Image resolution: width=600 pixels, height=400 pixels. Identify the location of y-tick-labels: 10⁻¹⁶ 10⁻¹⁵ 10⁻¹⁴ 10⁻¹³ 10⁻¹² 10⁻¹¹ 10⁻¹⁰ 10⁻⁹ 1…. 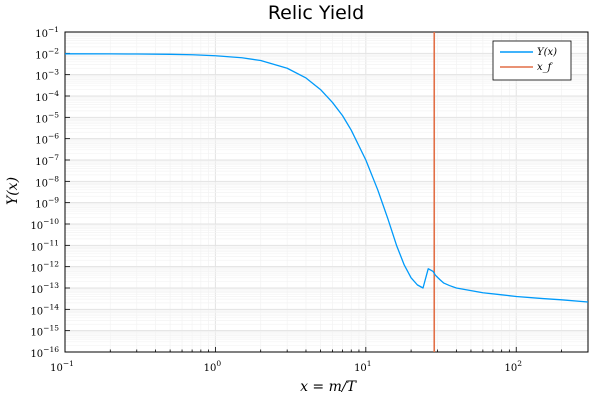
(44, 192).